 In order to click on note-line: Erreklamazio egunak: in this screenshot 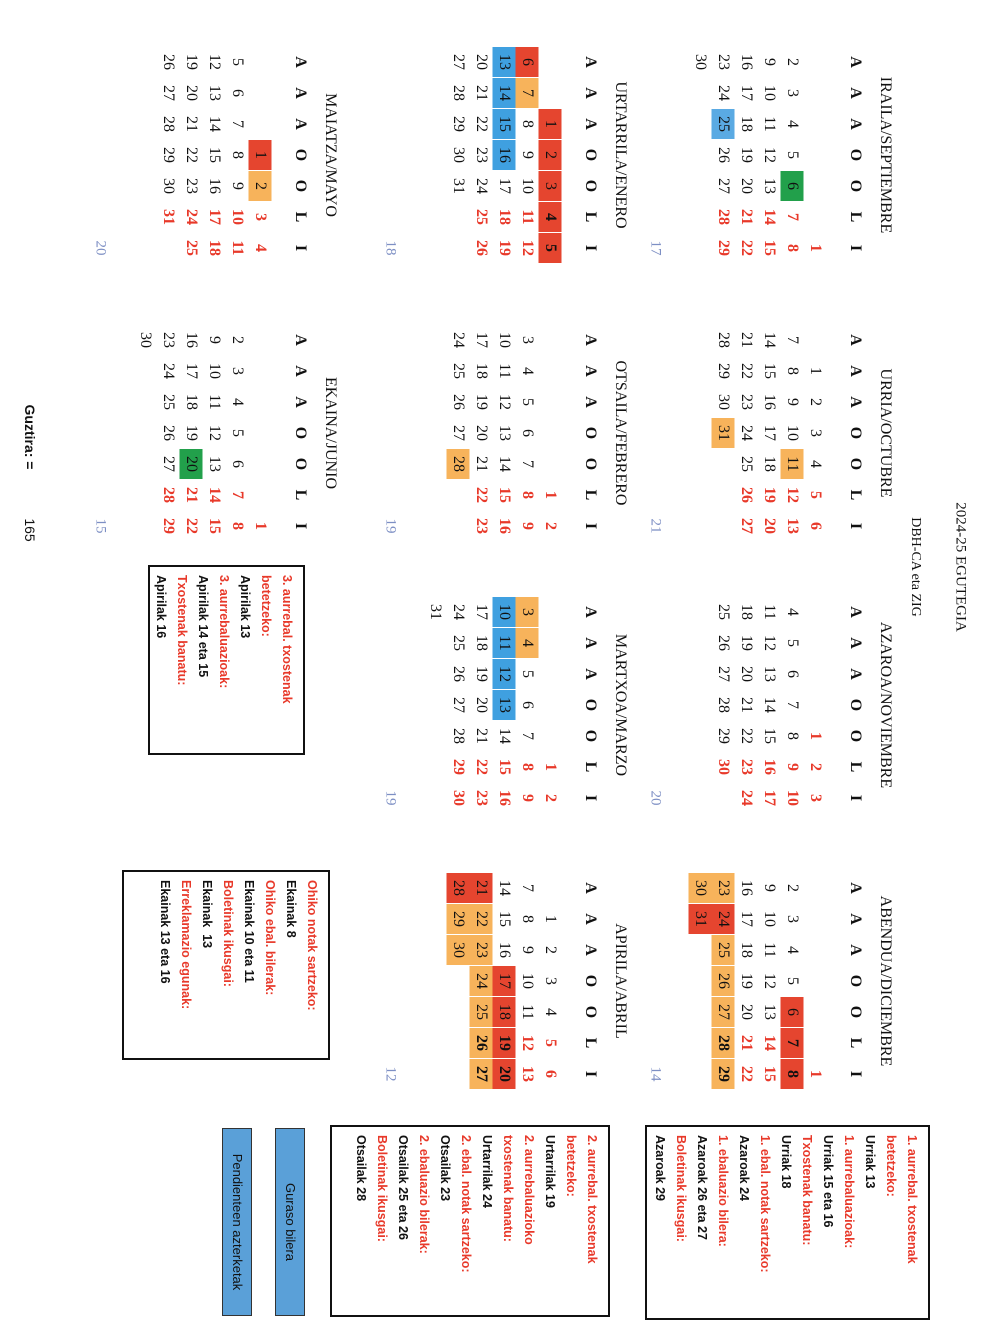, I will do `click(186, 945)`.